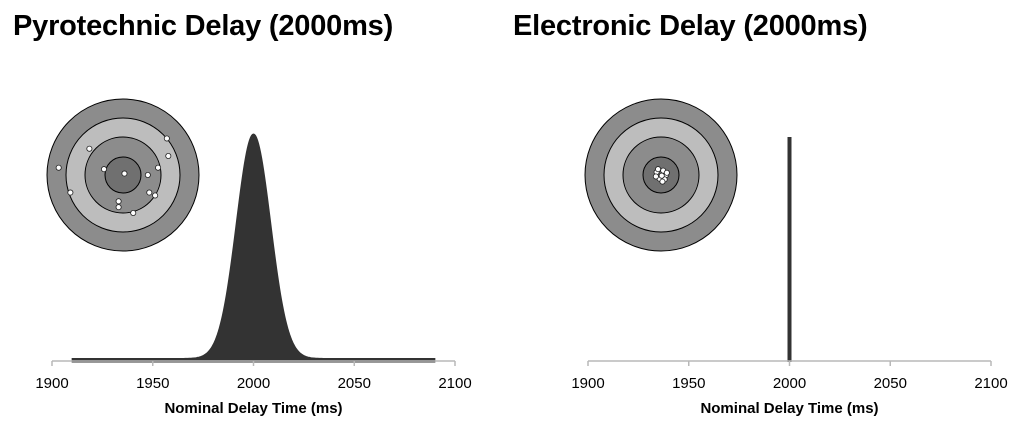 The image size is (1024, 427). I want to click on chart-title: Electronic Delay (2000ms), so click(690, 26).